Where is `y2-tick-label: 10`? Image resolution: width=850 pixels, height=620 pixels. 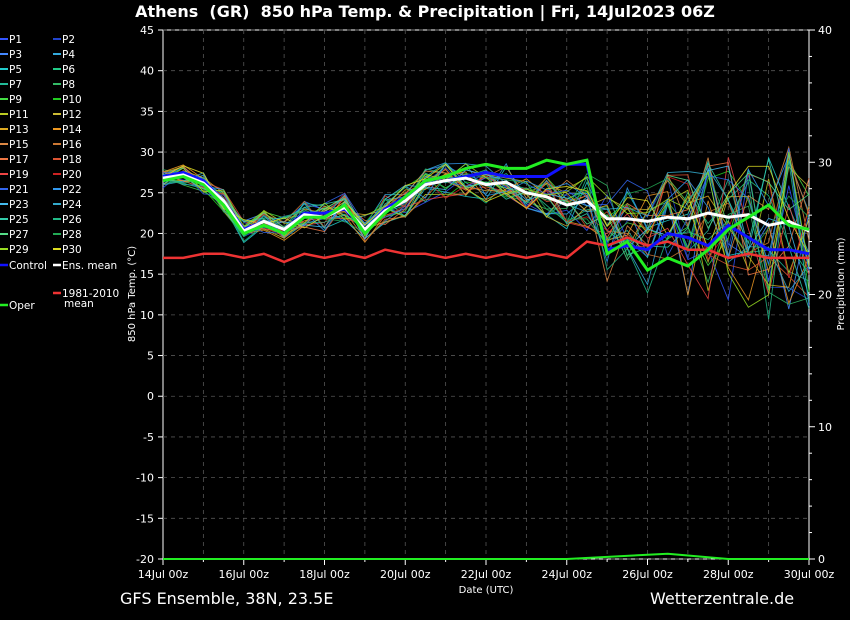 y2-tick-label: 10 is located at coordinates (825, 427).